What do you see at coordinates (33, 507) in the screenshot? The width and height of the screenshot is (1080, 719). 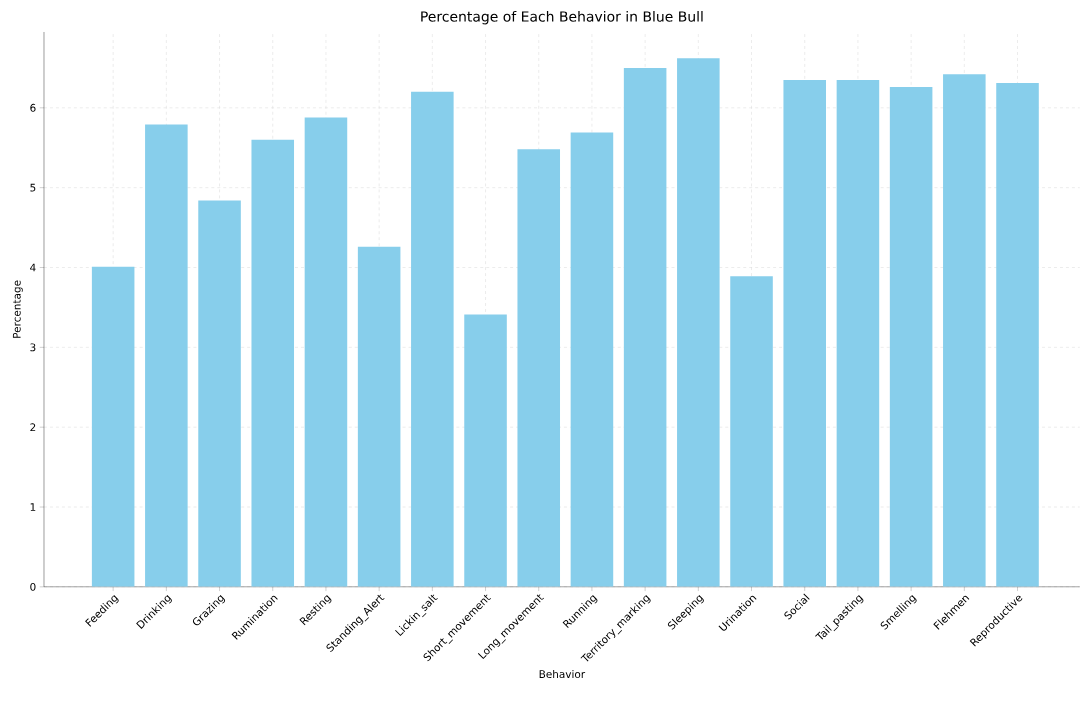 I see `y-tick-label: 1` at bounding box center [33, 507].